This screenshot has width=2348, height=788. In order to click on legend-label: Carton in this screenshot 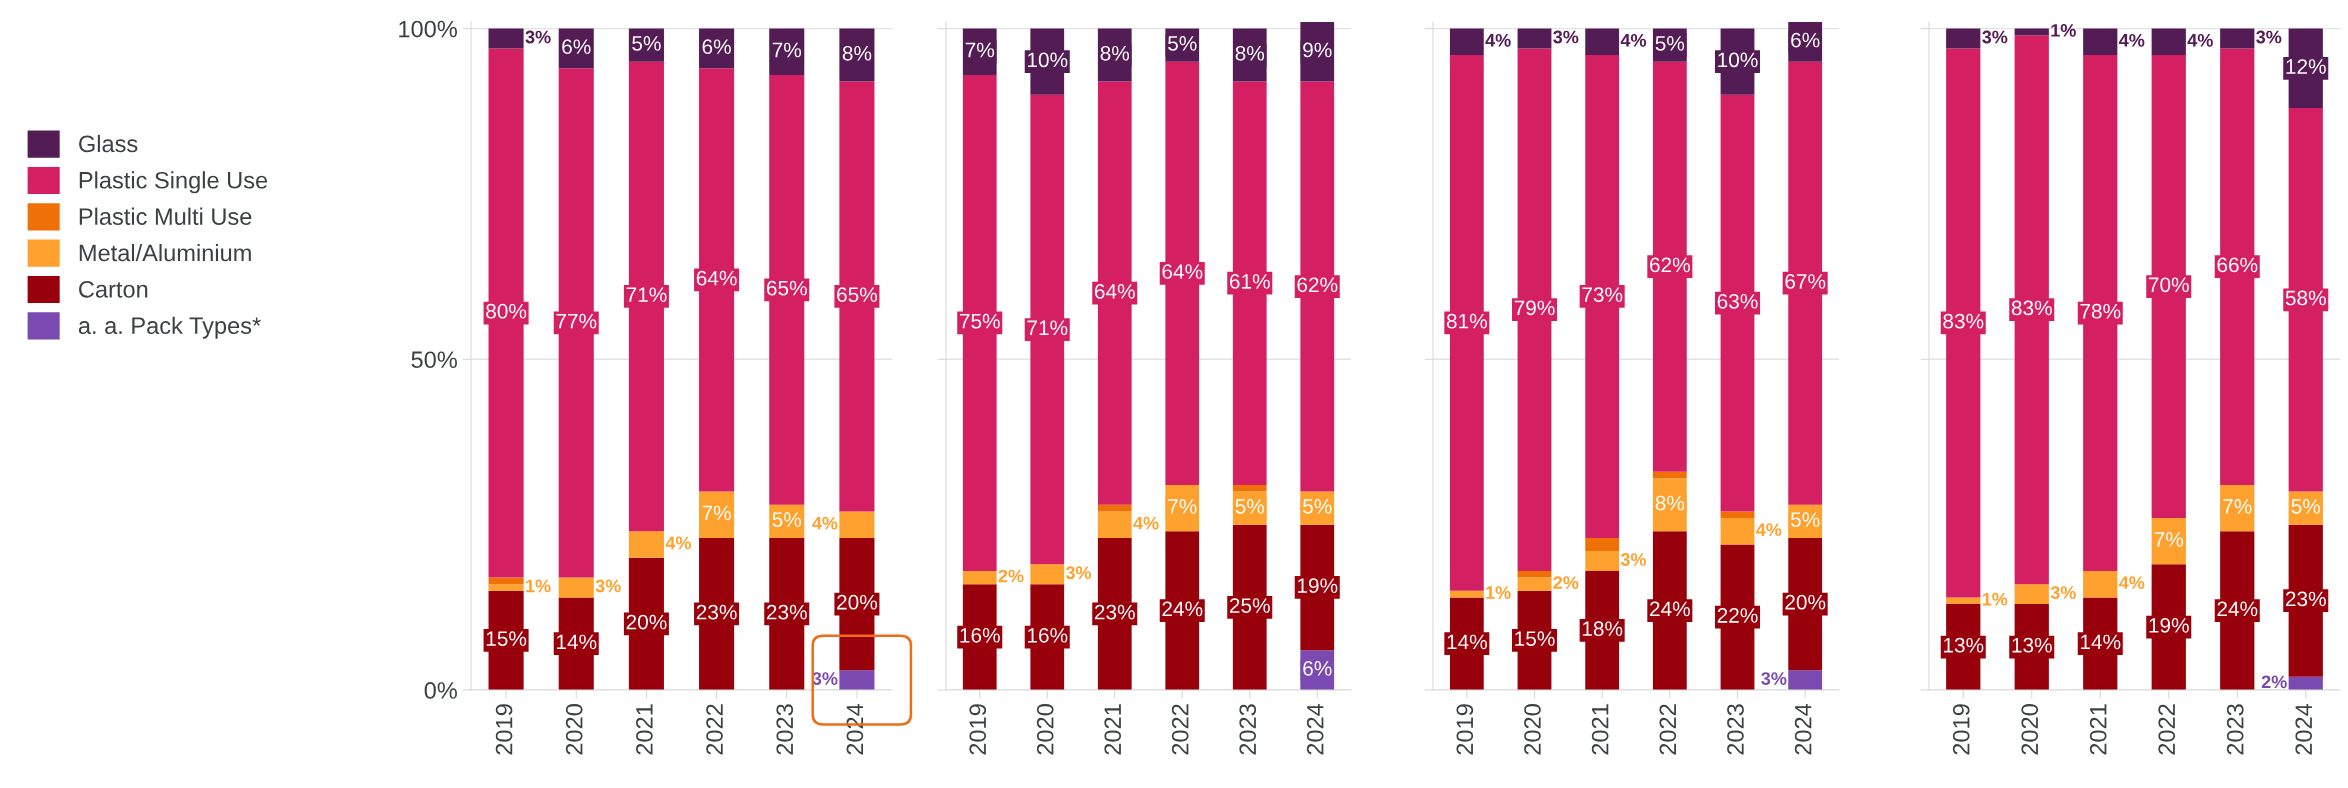, I will do `click(113, 289)`.